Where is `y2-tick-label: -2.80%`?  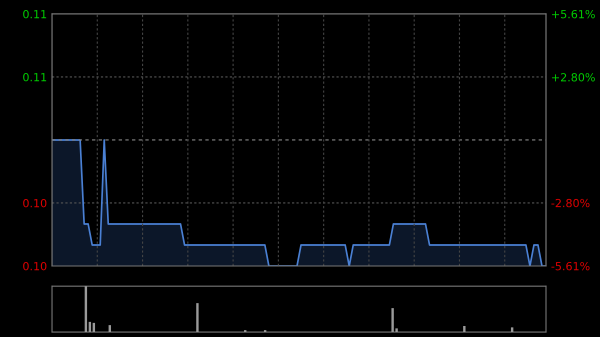
y2-tick-label: -2.80% is located at coordinates (570, 203).